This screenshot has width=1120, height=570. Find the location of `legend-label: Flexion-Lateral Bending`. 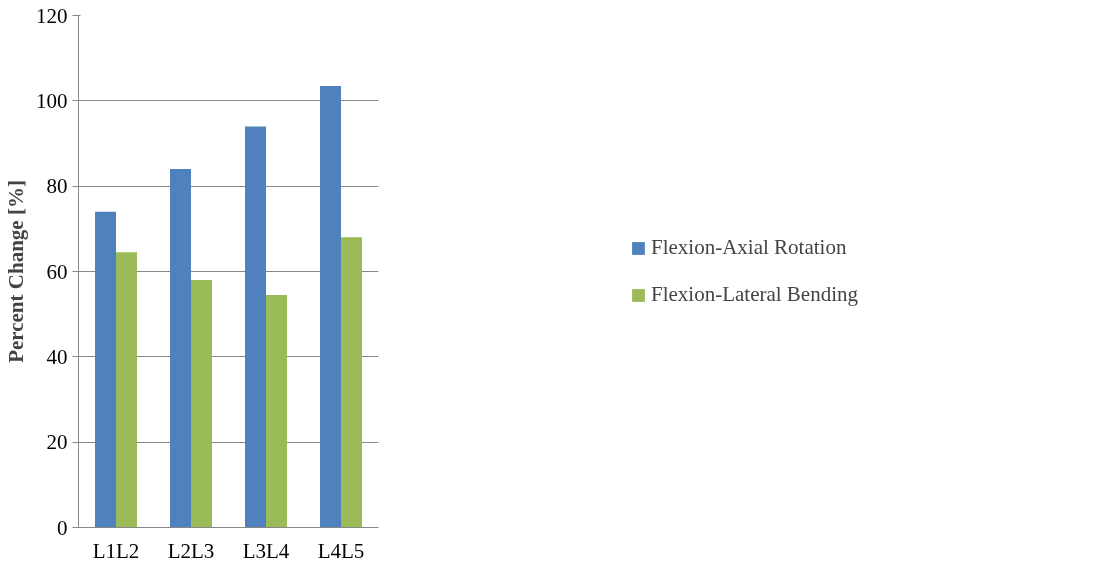

legend-label: Flexion-Lateral Bending is located at coordinates (754, 294).